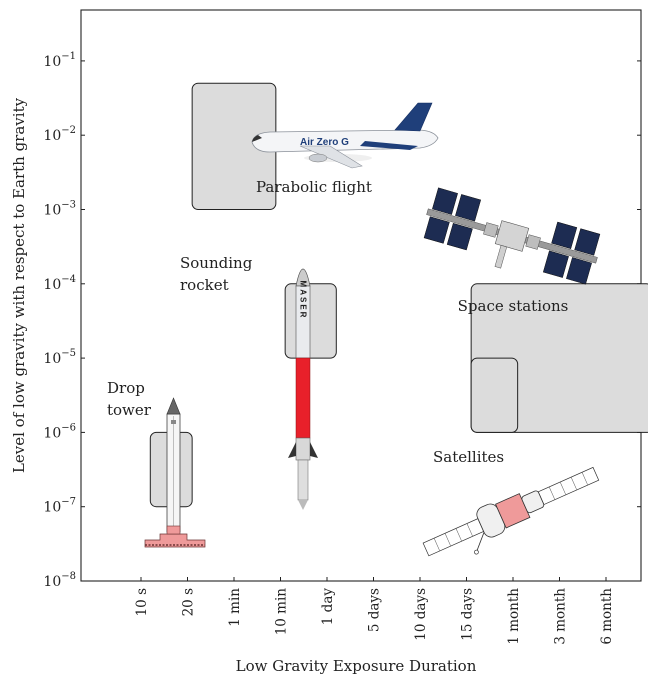 This screenshot has height=678, width=648. What do you see at coordinates (561, 616) in the screenshot?
I see `x-tick-label: 3 month` at bounding box center [561, 616].